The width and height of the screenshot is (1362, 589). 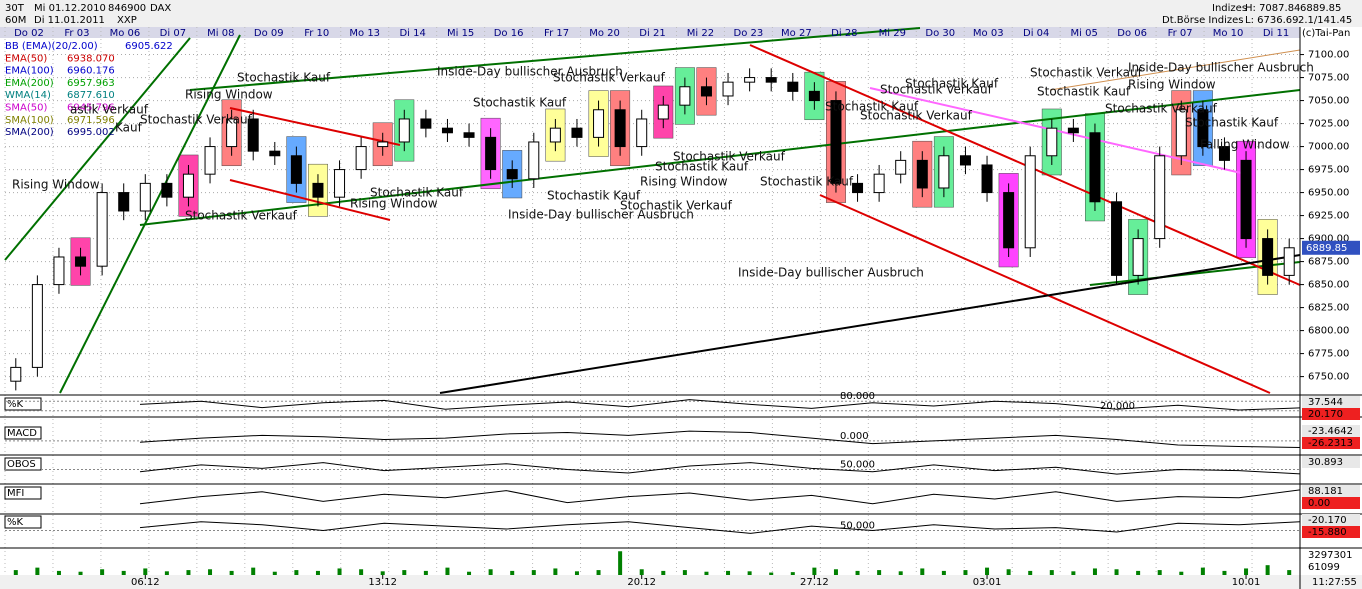 I want to click on level-label: 0.000, so click(x=854, y=436).